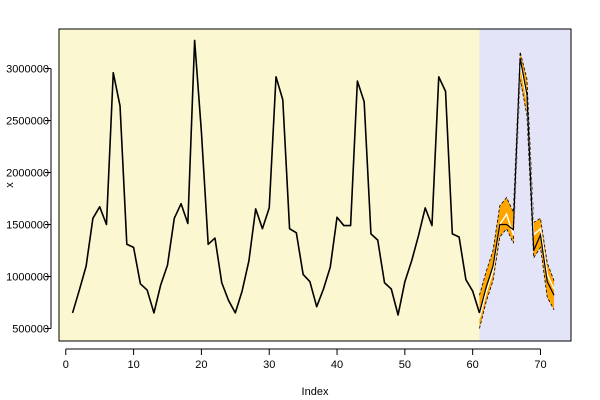 Image resolution: width=600 pixels, height=400 pixels. What do you see at coordinates (517, 173) in the screenshot?
I see `forecast-upper-line` at bounding box center [517, 173].